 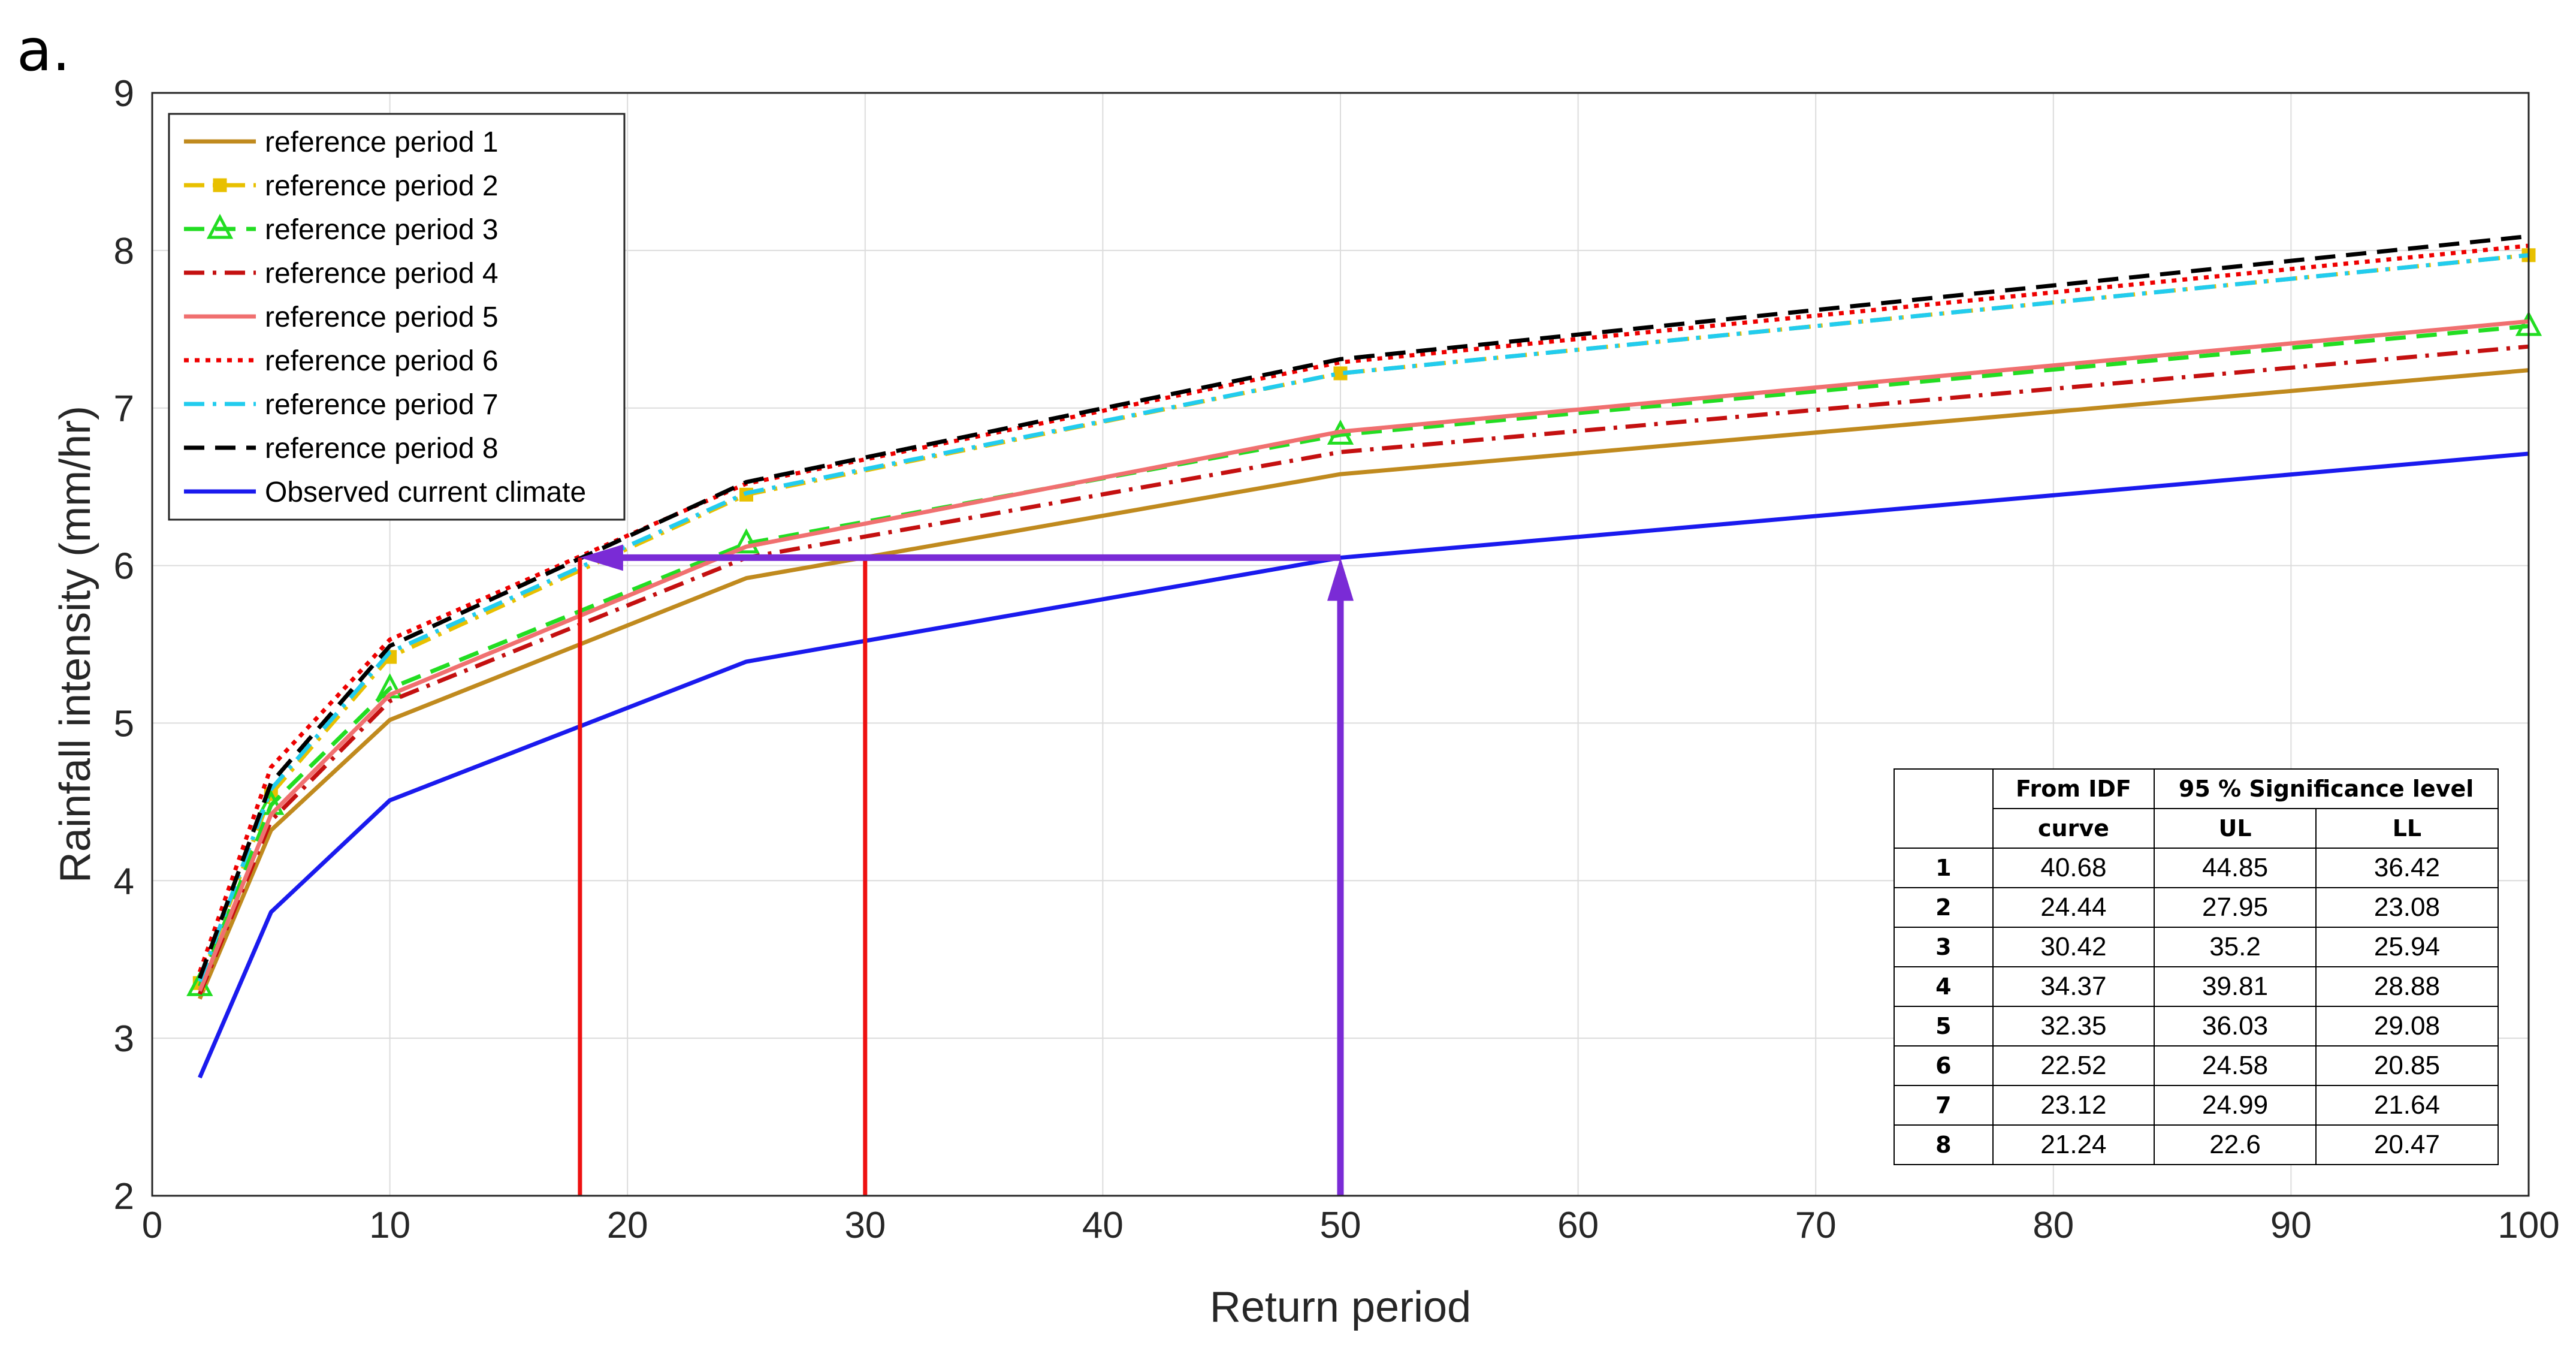 What do you see at coordinates (124, 1039) in the screenshot?
I see `y-tick-label: 3` at bounding box center [124, 1039].